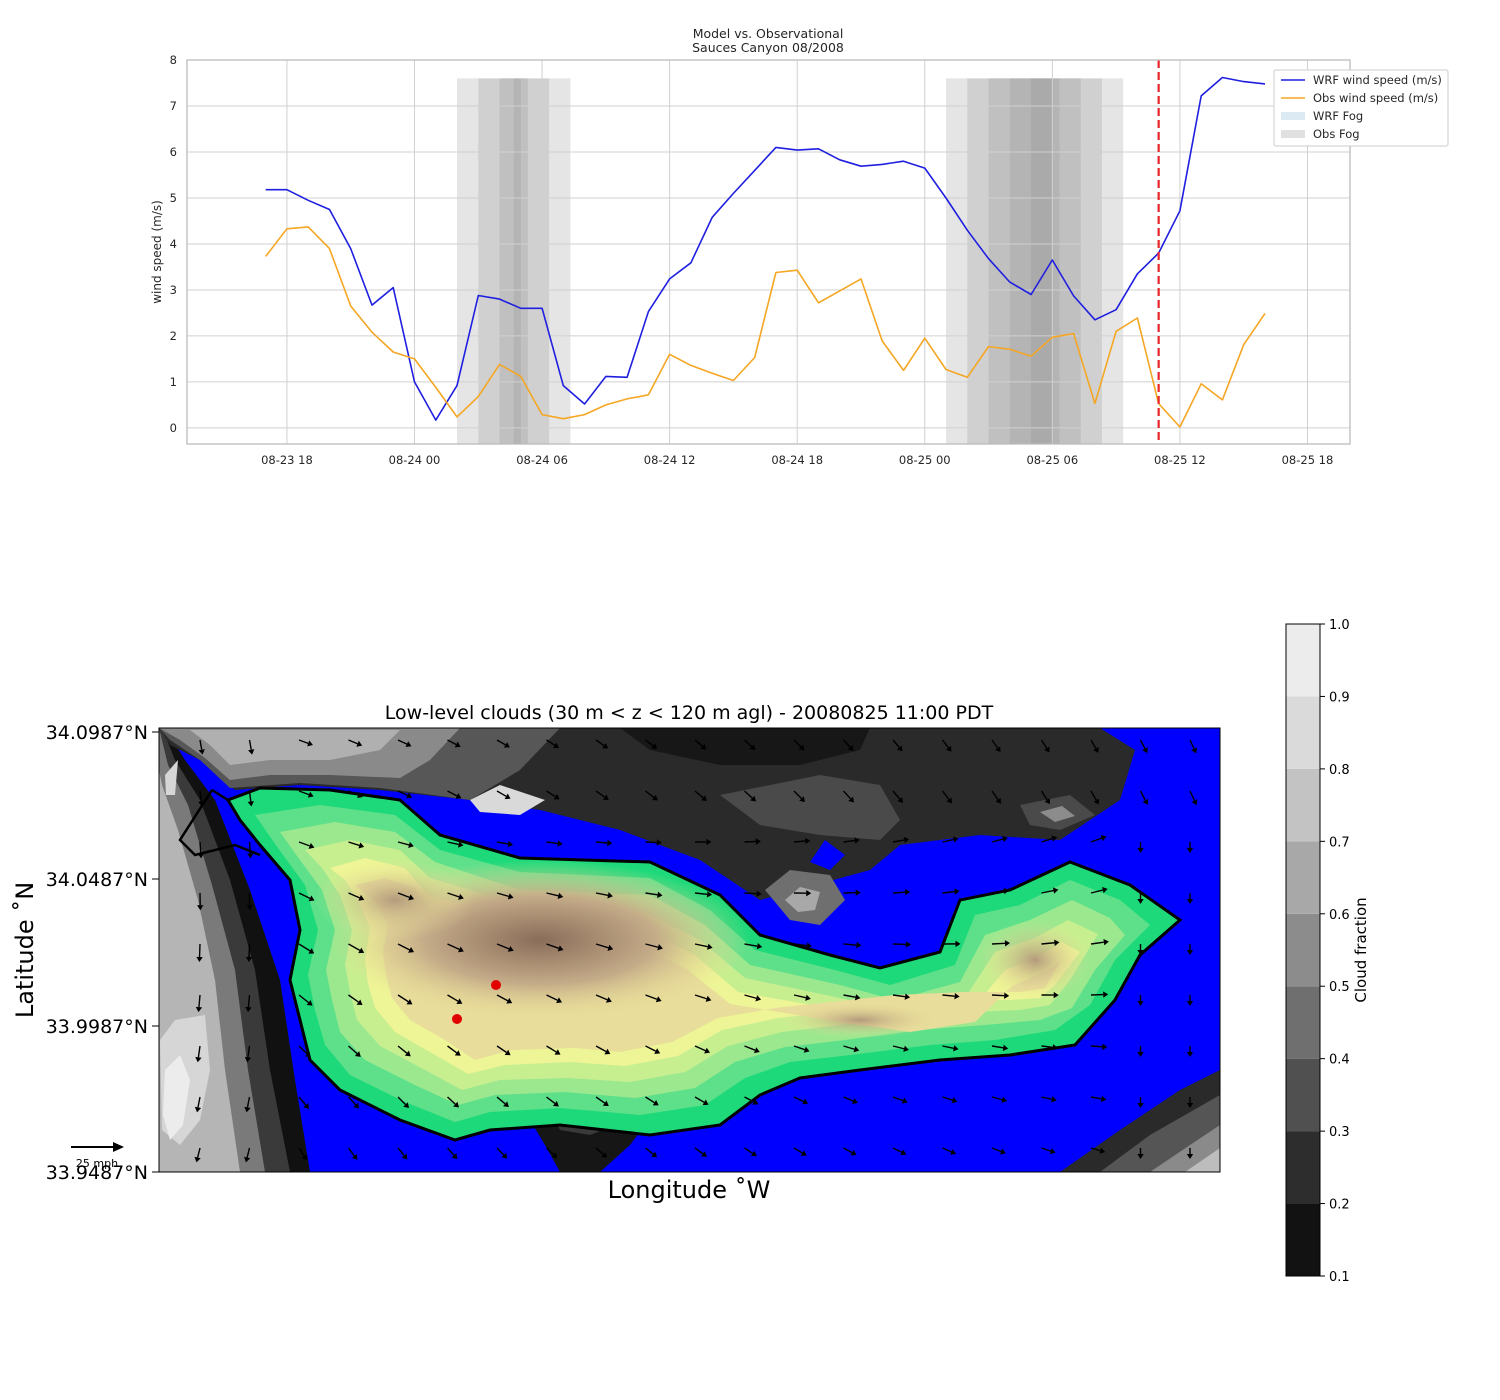 This screenshot has width=1500, height=1400. What do you see at coordinates (173, 152) in the screenshot?
I see `y-tick-label: 6` at bounding box center [173, 152].